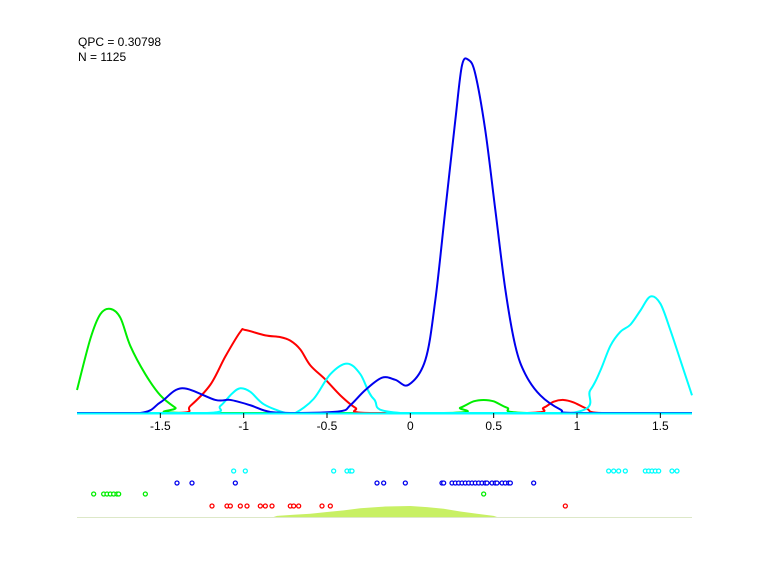  Describe the element at coordinates (577, 426) in the screenshot. I see `x-tick-label: 1` at that location.